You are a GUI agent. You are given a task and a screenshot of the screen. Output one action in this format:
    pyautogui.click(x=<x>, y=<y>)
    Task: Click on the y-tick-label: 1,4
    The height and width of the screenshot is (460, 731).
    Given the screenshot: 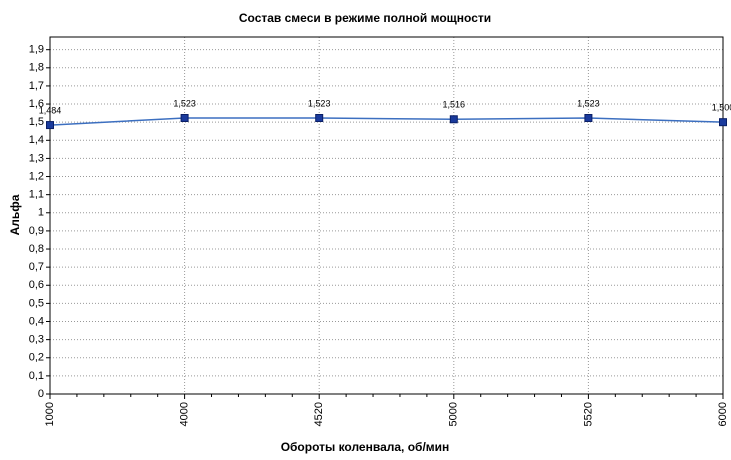 What is the action you would take?
    pyautogui.click(x=36, y=140)
    